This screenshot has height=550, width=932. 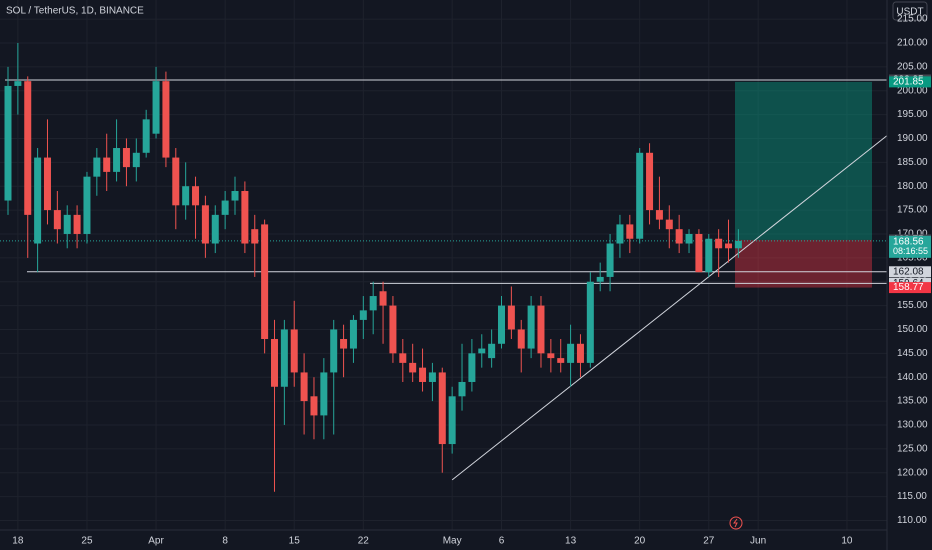 I want to click on y-tick-label: 170.00, so click(x=912, y=234).